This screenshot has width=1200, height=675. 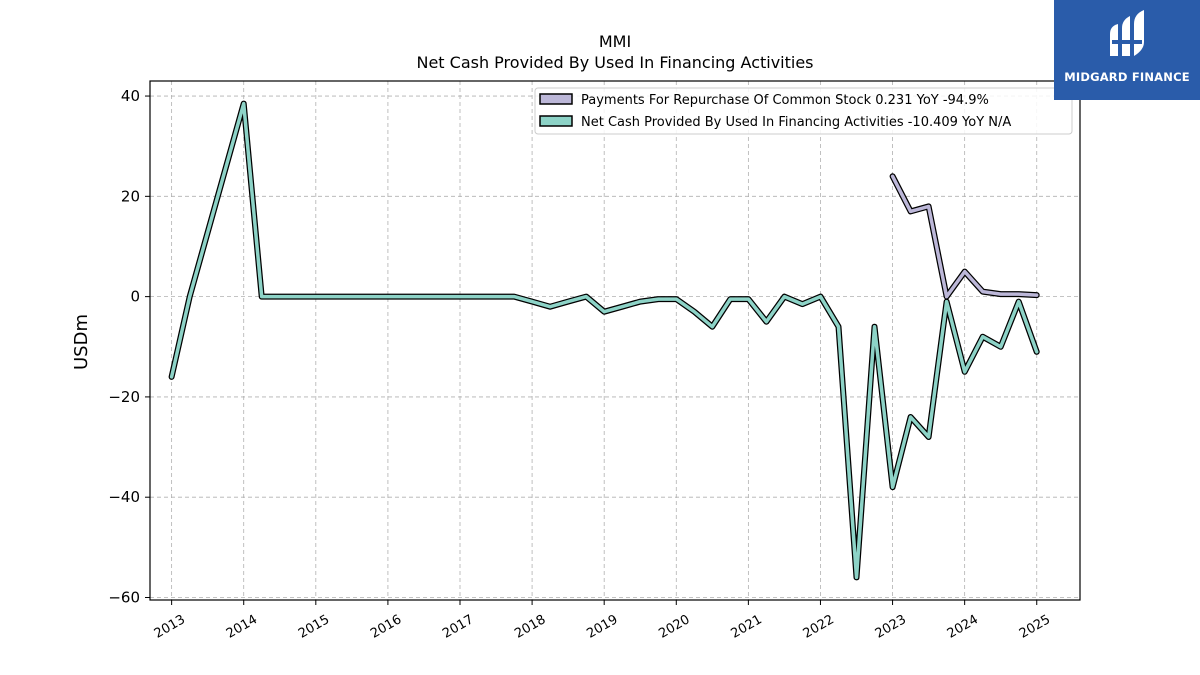 I want to click on y-tick-label: 0, so click(x=135, y=297).